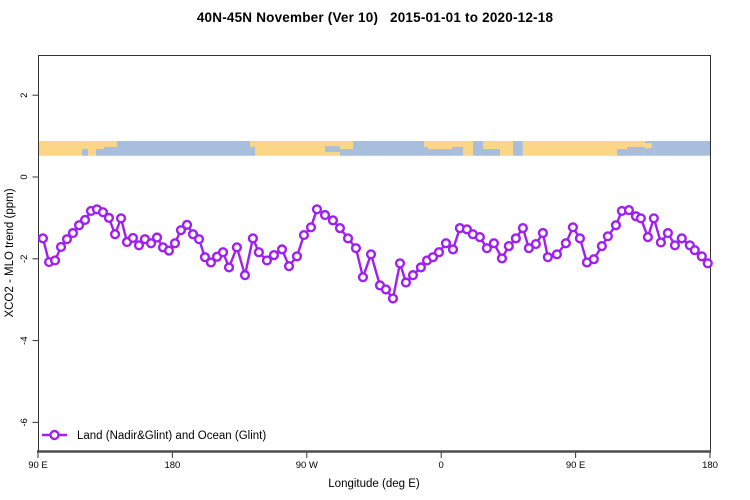 This screenshot has width=750, height=500. Describe the element at coordinates (24, 340) in the screenshot. I see `y-tick-label: -4` at that location.